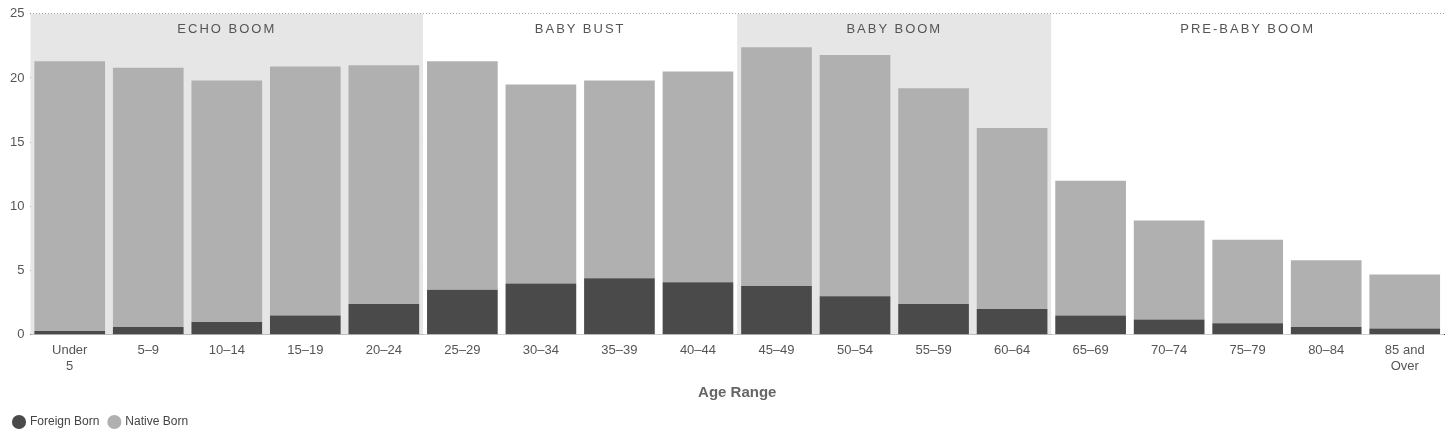 The width and height of the screenshot is (1452, 438). I want to click on band-label: ECHO BOOM, so click(227, 29).